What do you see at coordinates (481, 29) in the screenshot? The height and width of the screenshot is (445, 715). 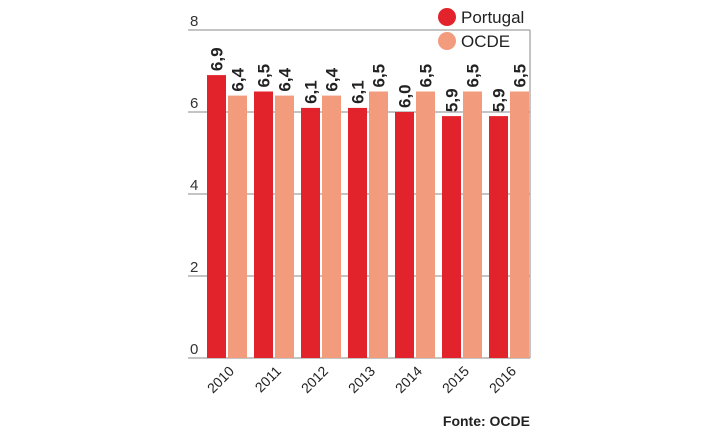 I see `legend: Portugal OCDE` at bounding box center [481, 29].